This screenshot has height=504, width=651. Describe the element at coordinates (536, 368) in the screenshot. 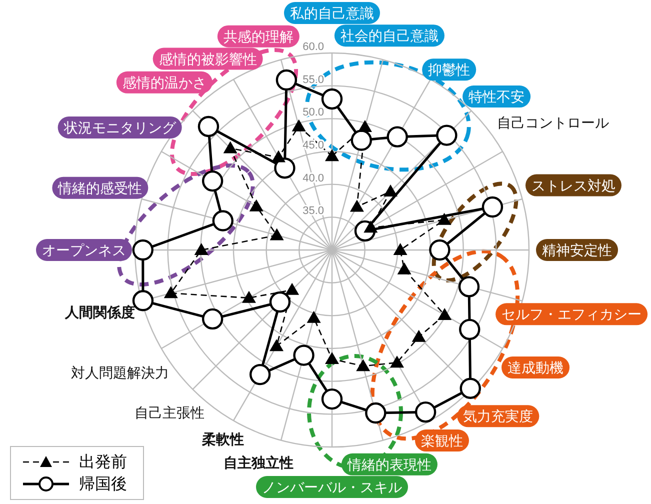

I see `spoke-label: 達成動機` at that location.